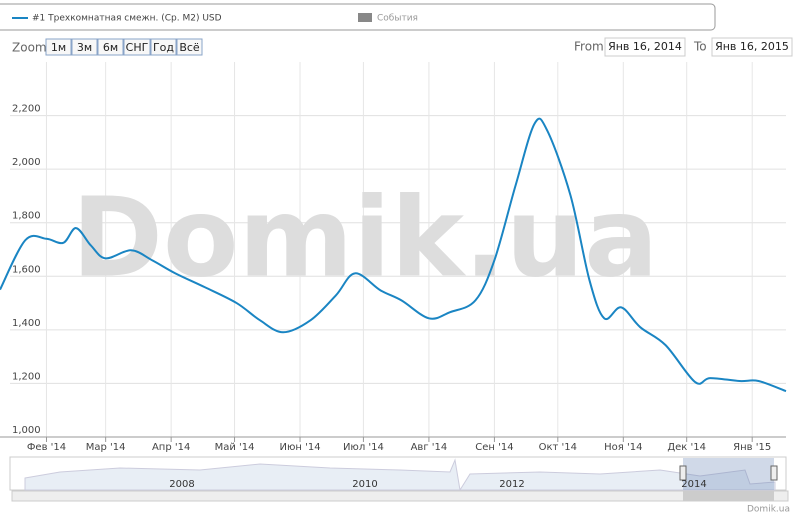  I want to click on zoom-button-label: 6м, so click(110, 47).